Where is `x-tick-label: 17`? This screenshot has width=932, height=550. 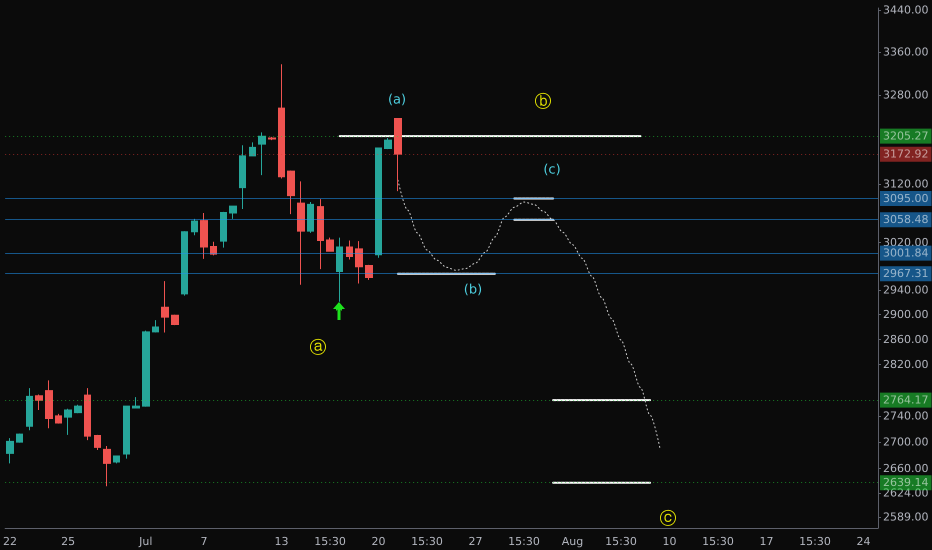
x-tick-label: 17 is located at coordinates (766, 541).